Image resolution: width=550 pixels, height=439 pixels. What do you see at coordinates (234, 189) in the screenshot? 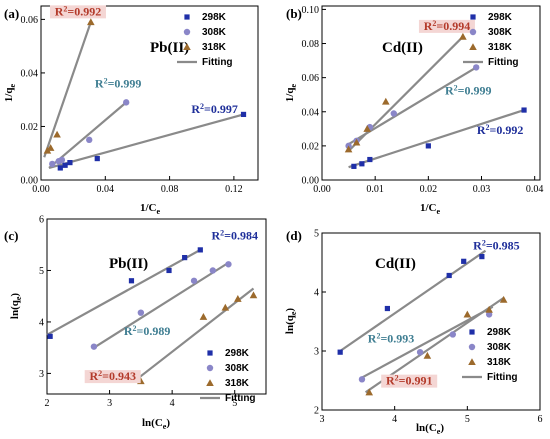
I see `x-tick-label: 0.12` at bounding box center [234, 189].